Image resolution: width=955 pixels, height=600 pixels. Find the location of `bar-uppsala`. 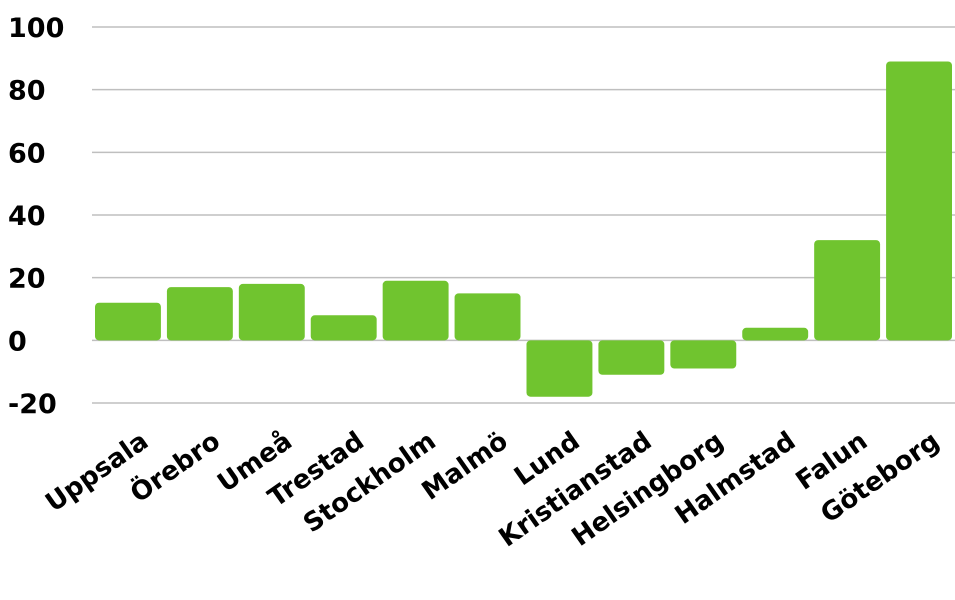

bar-uppsala is located at coordinates (128, 321).